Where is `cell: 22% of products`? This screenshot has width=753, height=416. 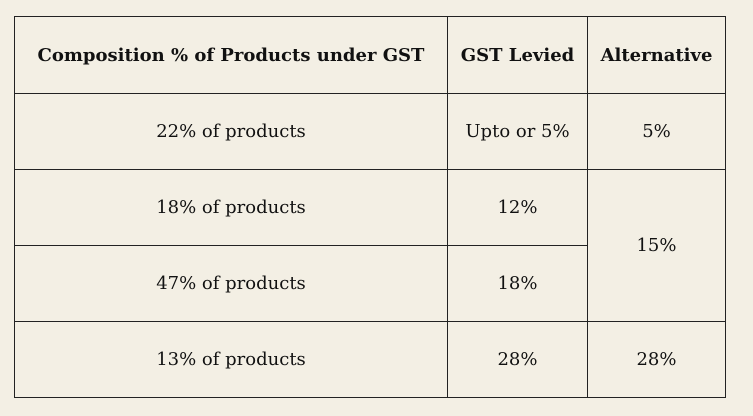
cell: 22% of products is located at coordinates (231, 131).